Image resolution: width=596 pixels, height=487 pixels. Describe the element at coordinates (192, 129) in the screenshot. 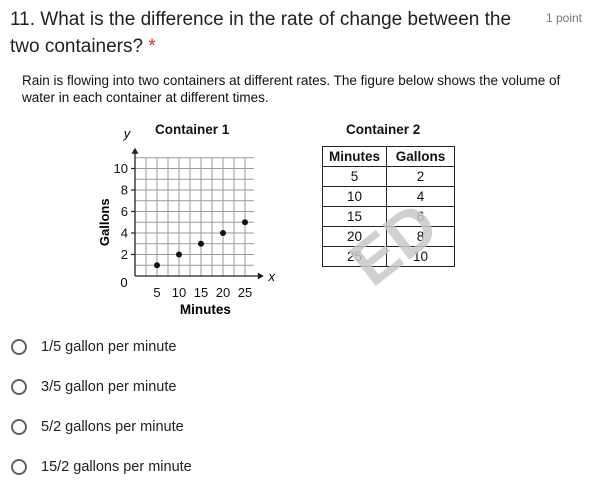

I see `container1-title: Container 1` at that location.